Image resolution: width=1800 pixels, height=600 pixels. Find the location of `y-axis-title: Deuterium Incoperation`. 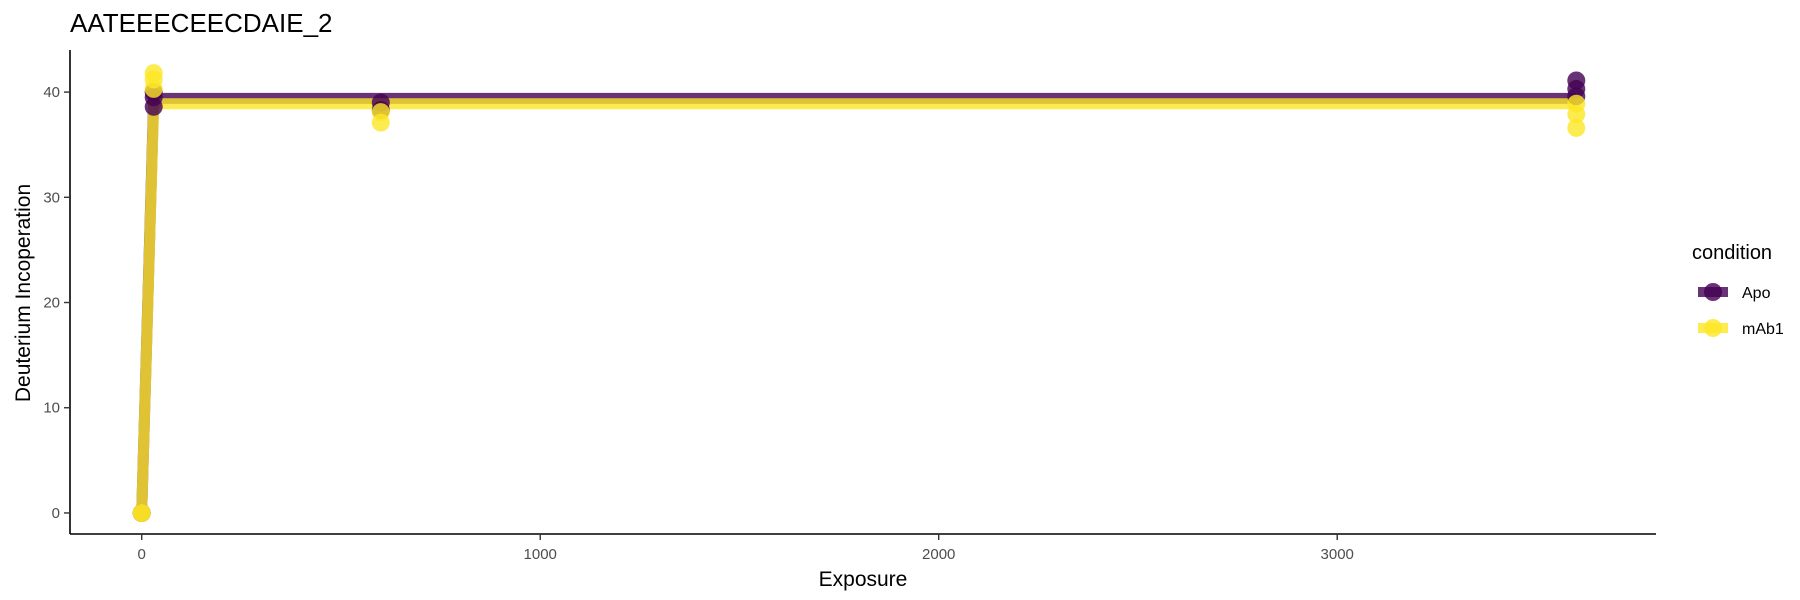

y-axis-title: Deuterium Incoperation is located at coordinates (23, 293).